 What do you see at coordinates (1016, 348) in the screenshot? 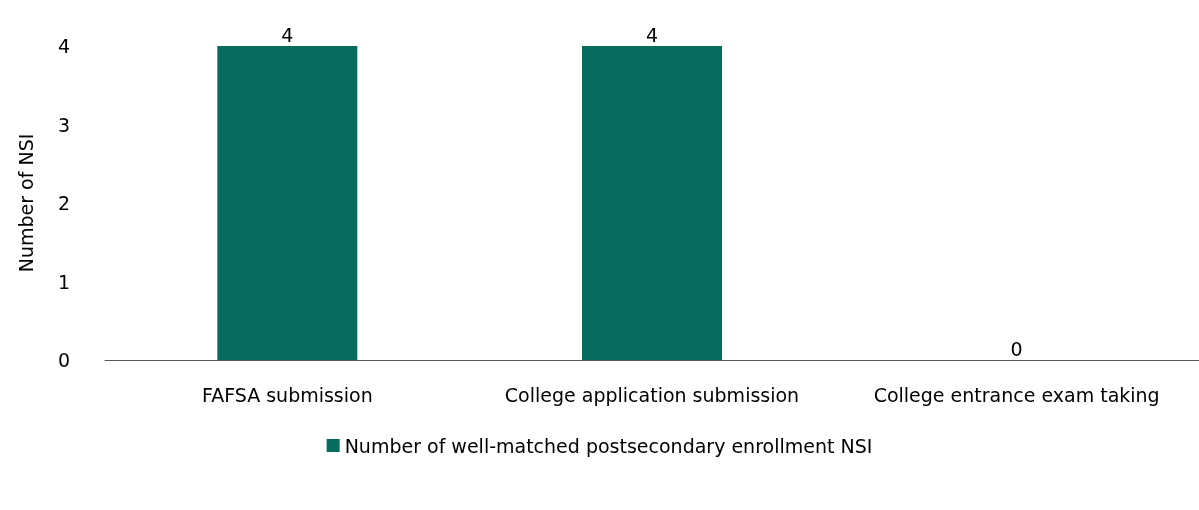
I see `data-label: 0` at bounding box center [1016, 348].